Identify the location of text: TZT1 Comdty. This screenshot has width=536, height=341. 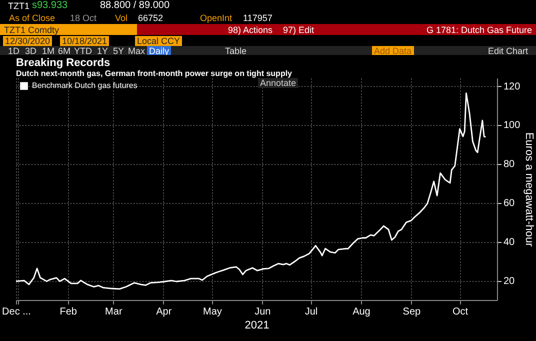
(32, 30).